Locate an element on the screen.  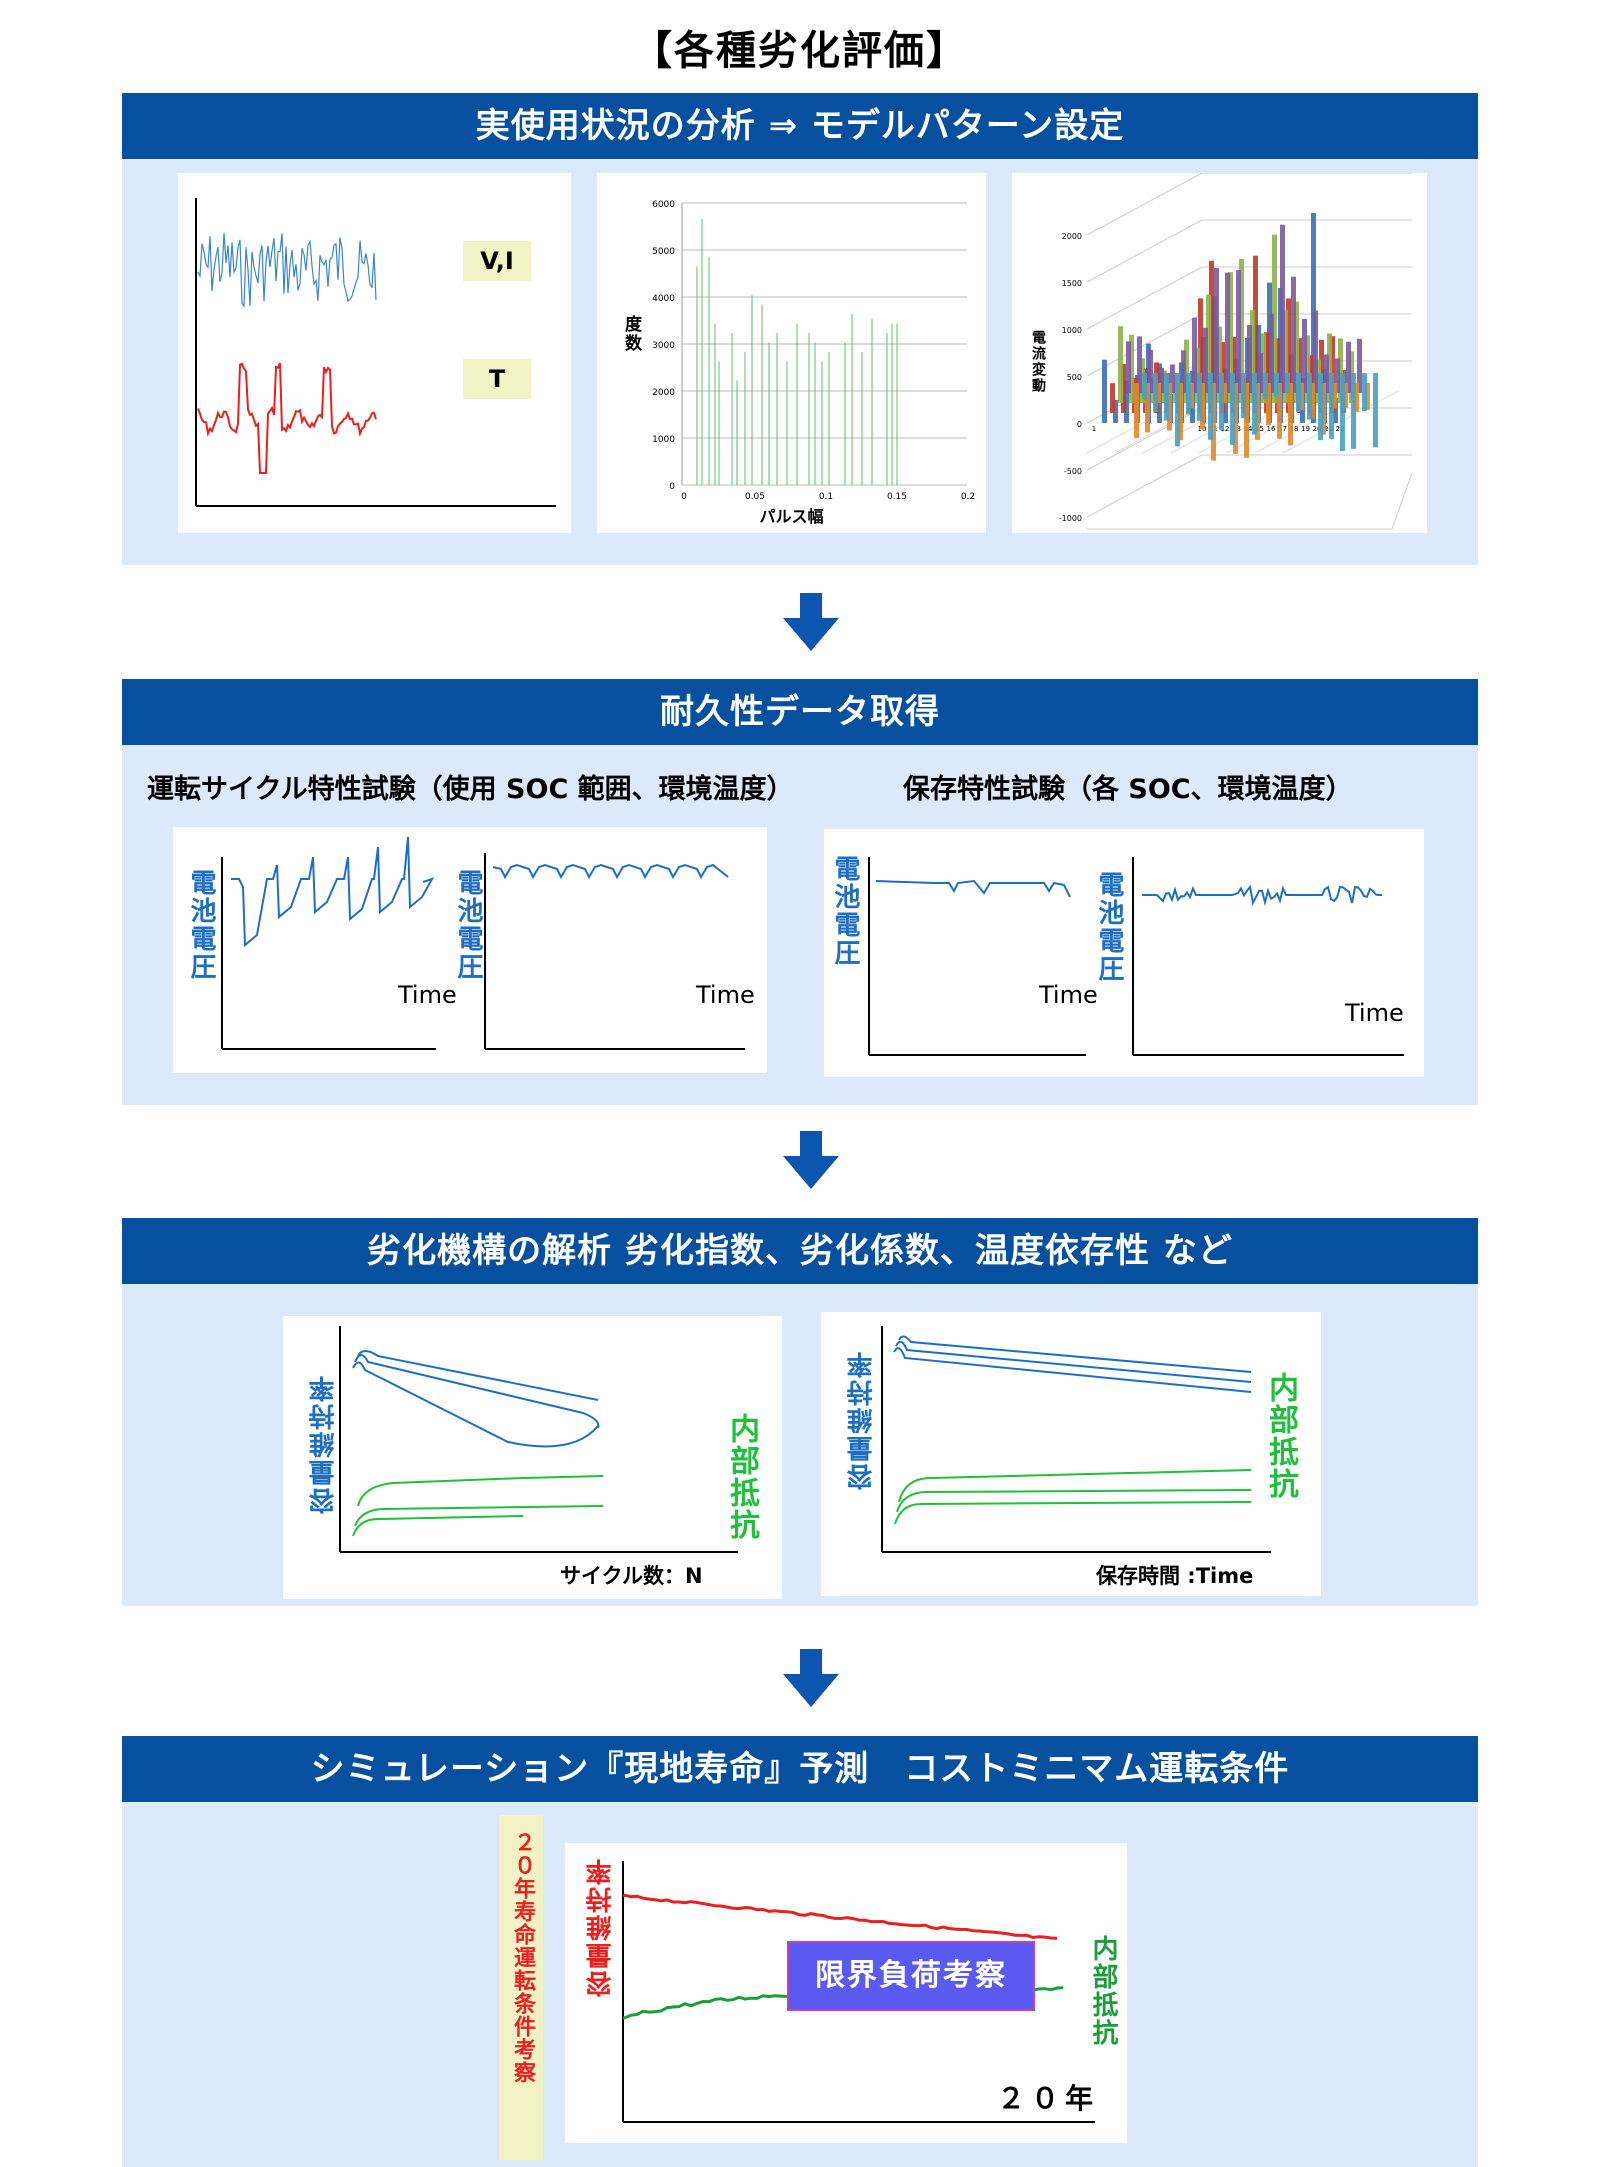
storage-ylabel-2: 電池電圧 is located at coordinates (1109, 927).